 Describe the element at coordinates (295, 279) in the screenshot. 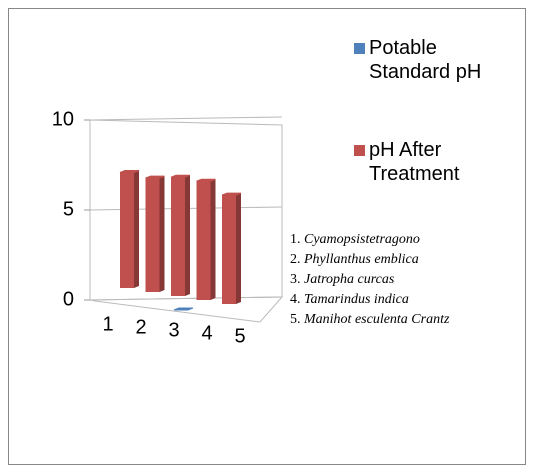

I see `annotation-number: 3.` at that location.